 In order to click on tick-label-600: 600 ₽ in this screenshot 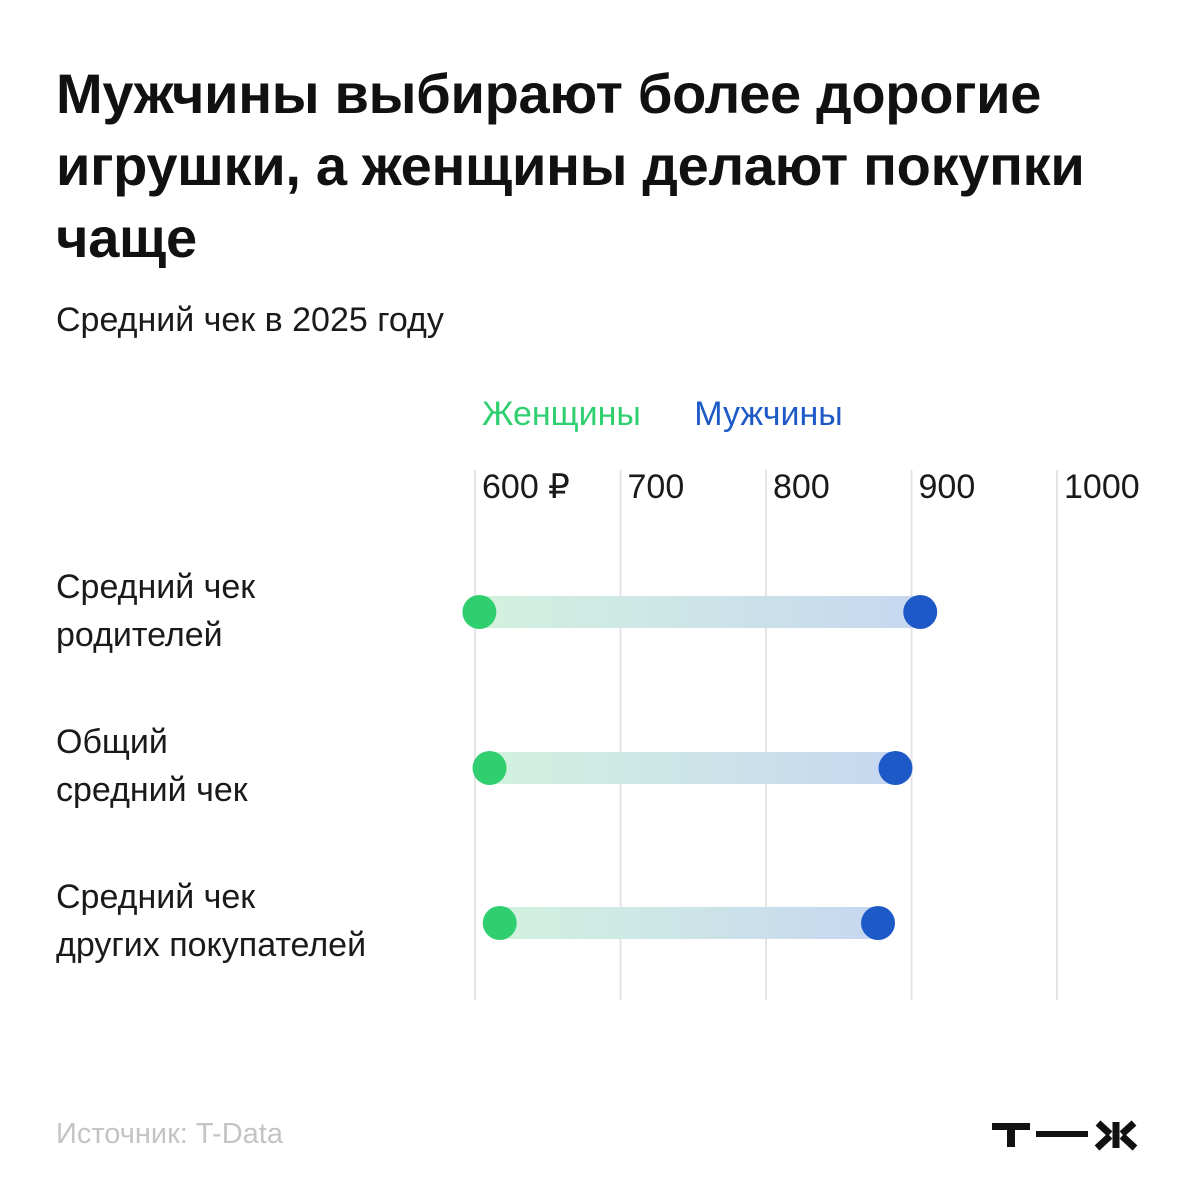, I will do `click(526, 487)`.